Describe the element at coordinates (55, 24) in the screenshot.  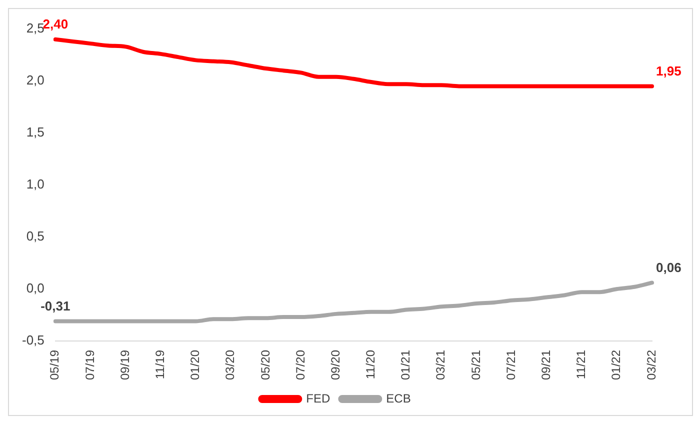
I see `data-label: 2,40` at that location.